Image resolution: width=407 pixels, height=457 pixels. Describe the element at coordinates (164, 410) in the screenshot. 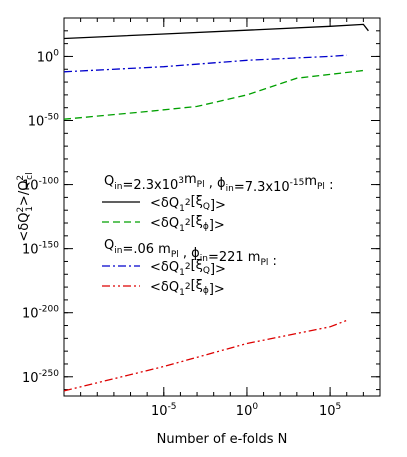

I see `x-tick-label: 10⁻⁵` at that location.